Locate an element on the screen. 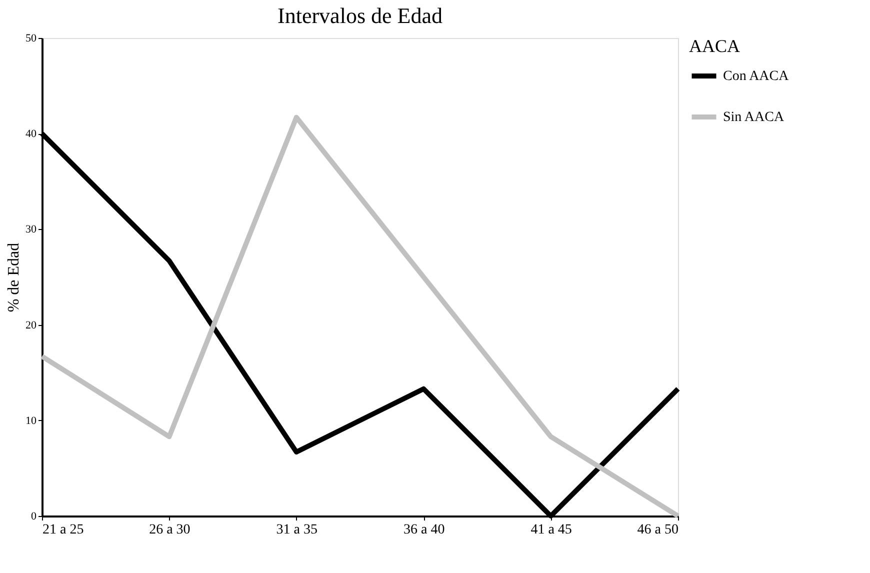  x-tick-label: 41 a 45 is located at coordinates (551, 530).